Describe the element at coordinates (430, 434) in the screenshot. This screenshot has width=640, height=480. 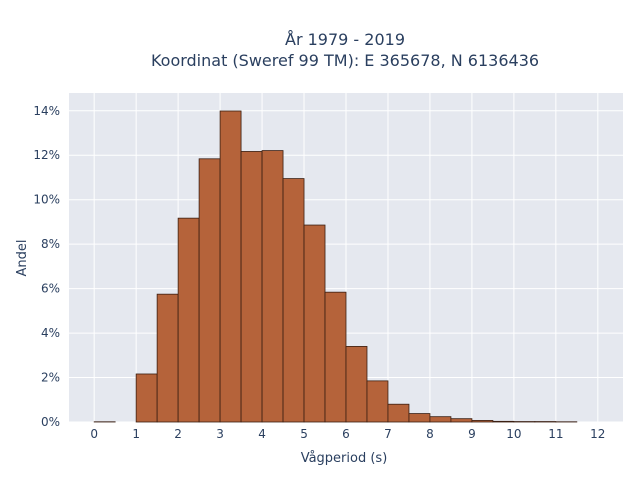
I see `x-tick-label: 8` at that location.